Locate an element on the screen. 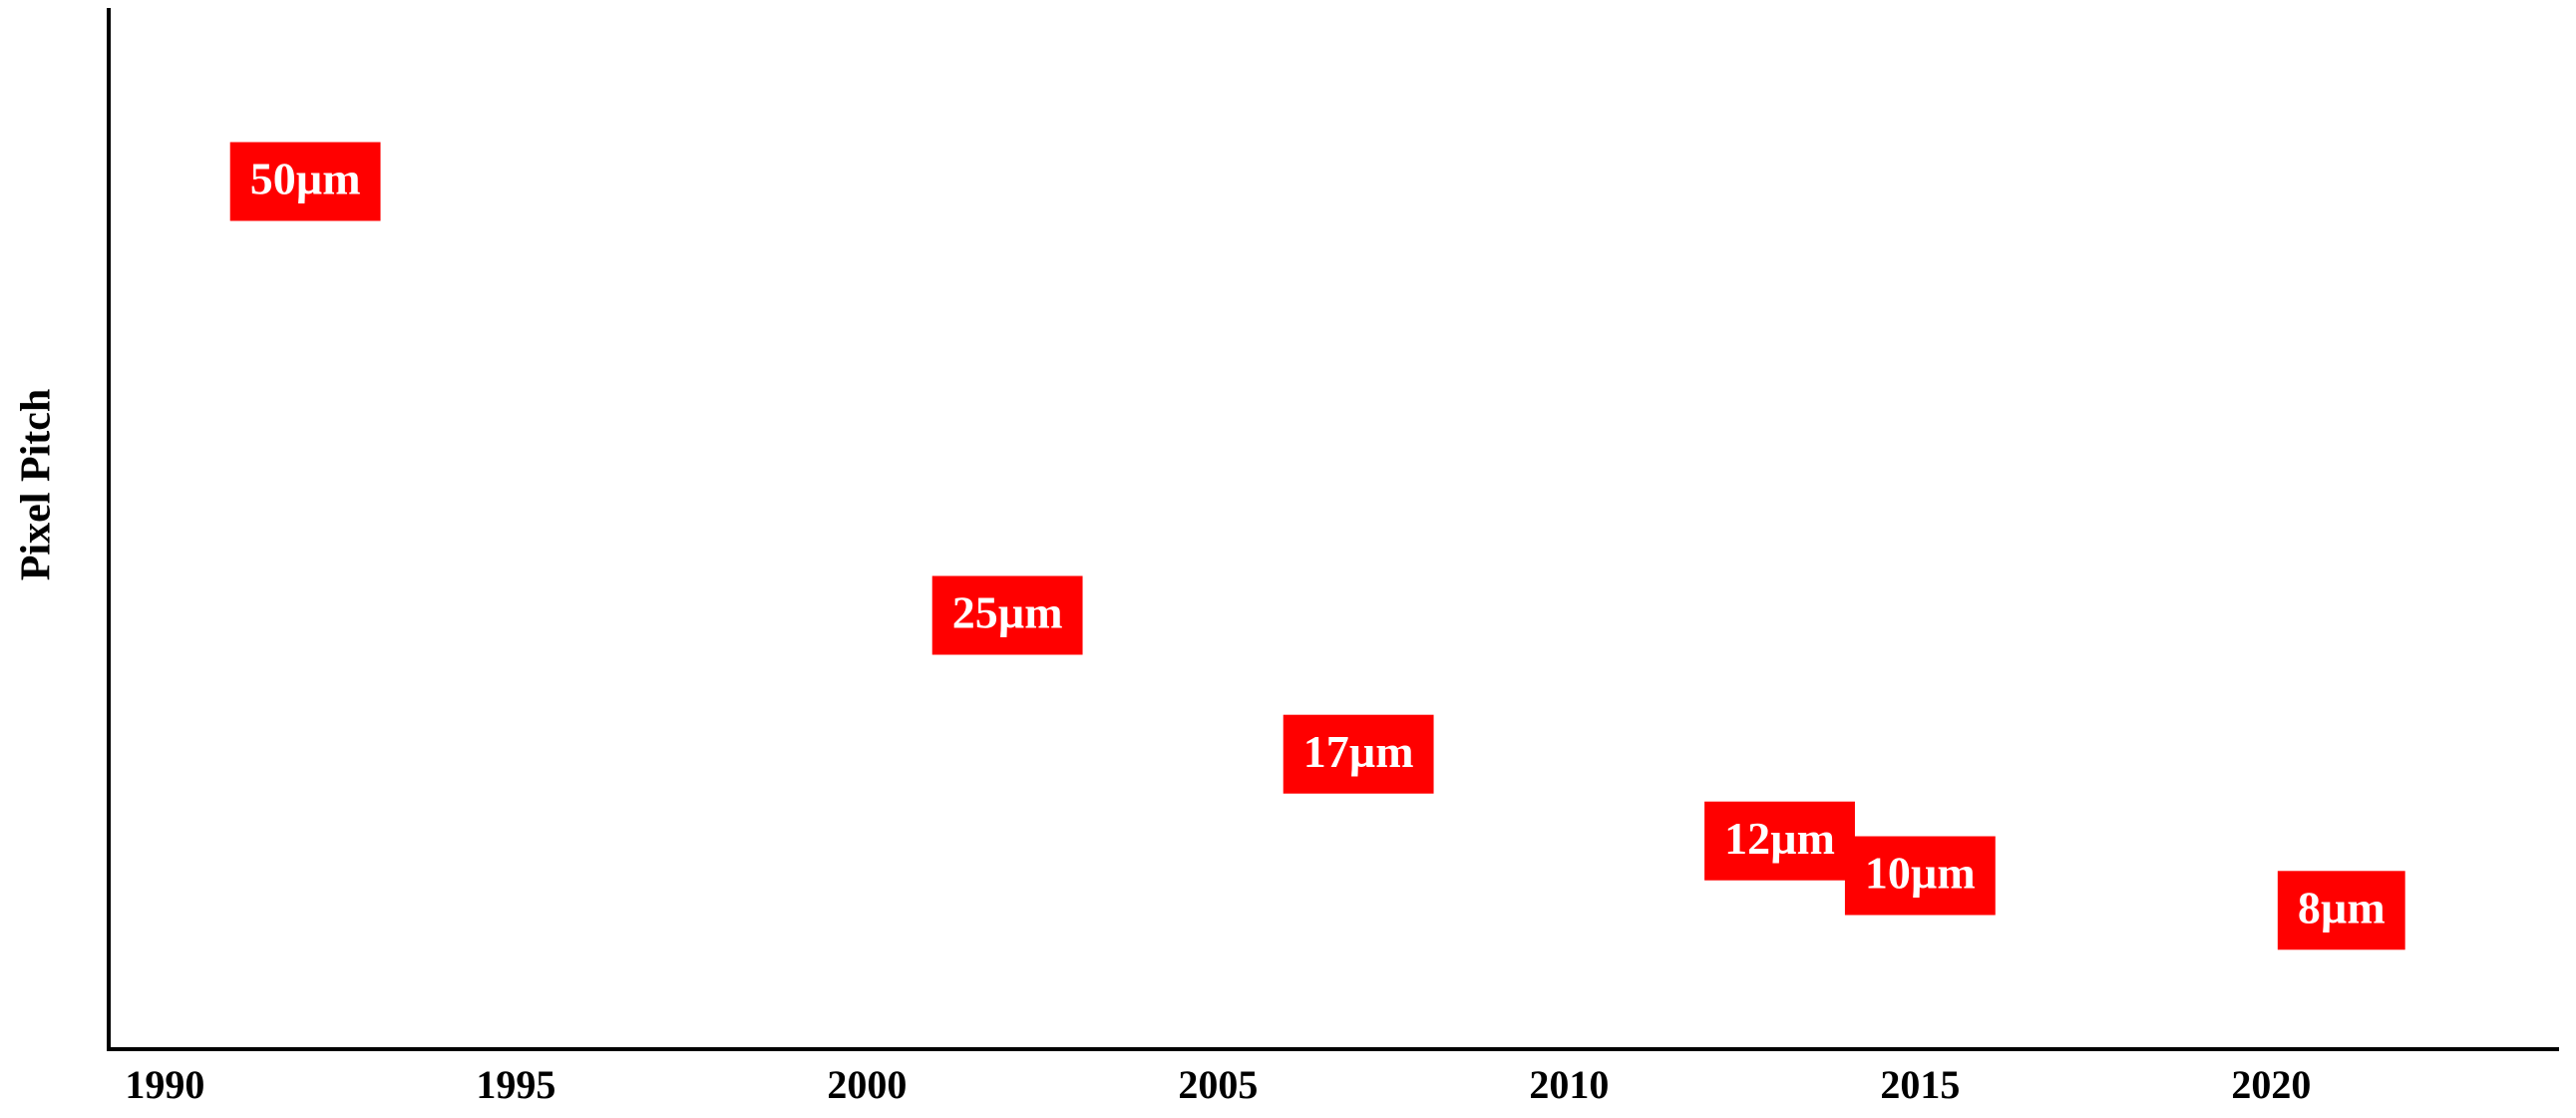 Image resolution: width=2576 pixels, height=1118 pixels. x-tick-label: 1995 is located at coordinates (515, 1084).